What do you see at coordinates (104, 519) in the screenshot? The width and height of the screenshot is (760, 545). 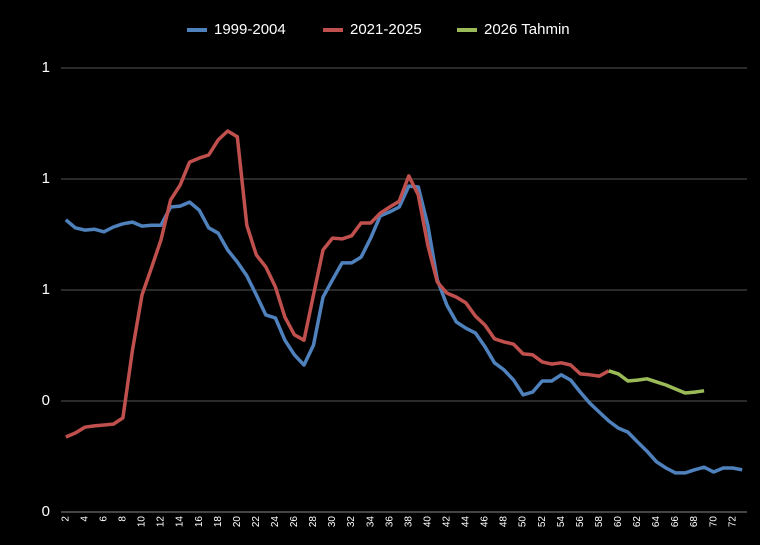 I see `x-tick-label: 6` at bounding box center [104, 519].